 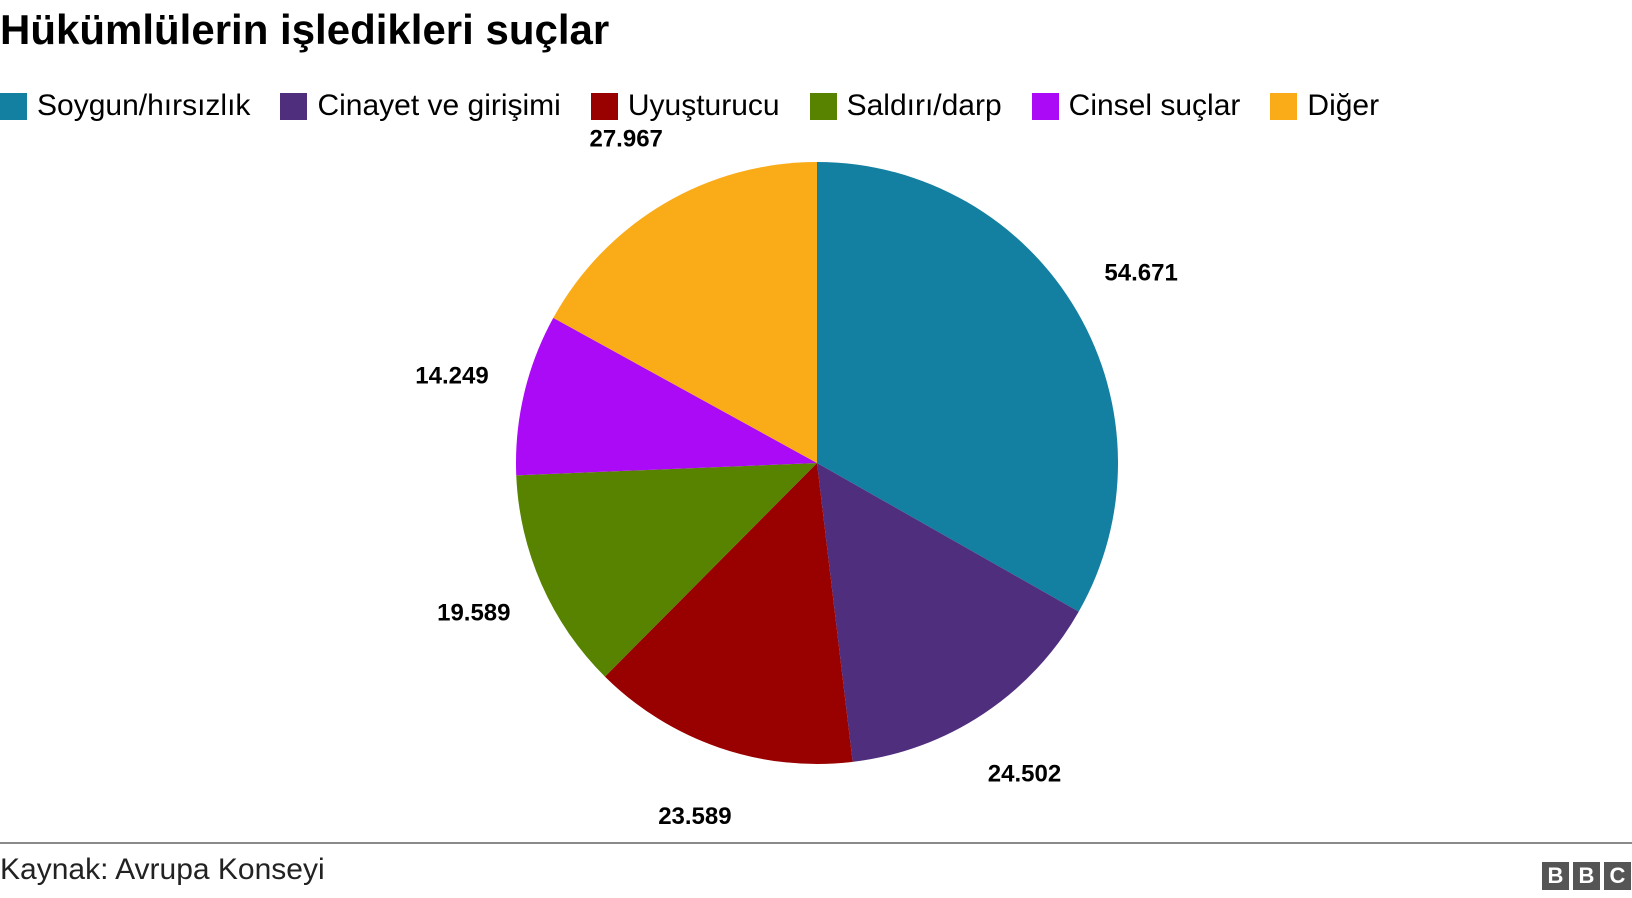 What do you see at coordinates (816, 843) in the screenshot?
I see `footer-divider` at bounding box center [816, 843].